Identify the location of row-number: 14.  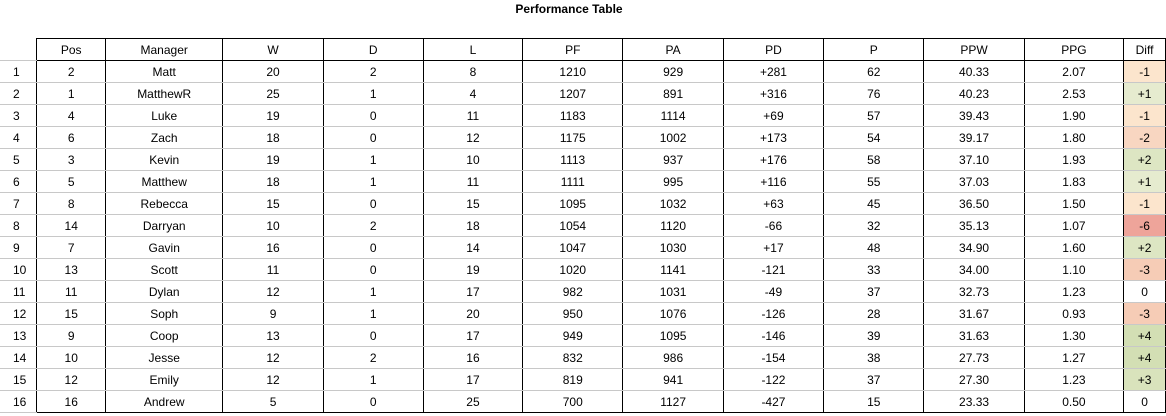
(19, 357).